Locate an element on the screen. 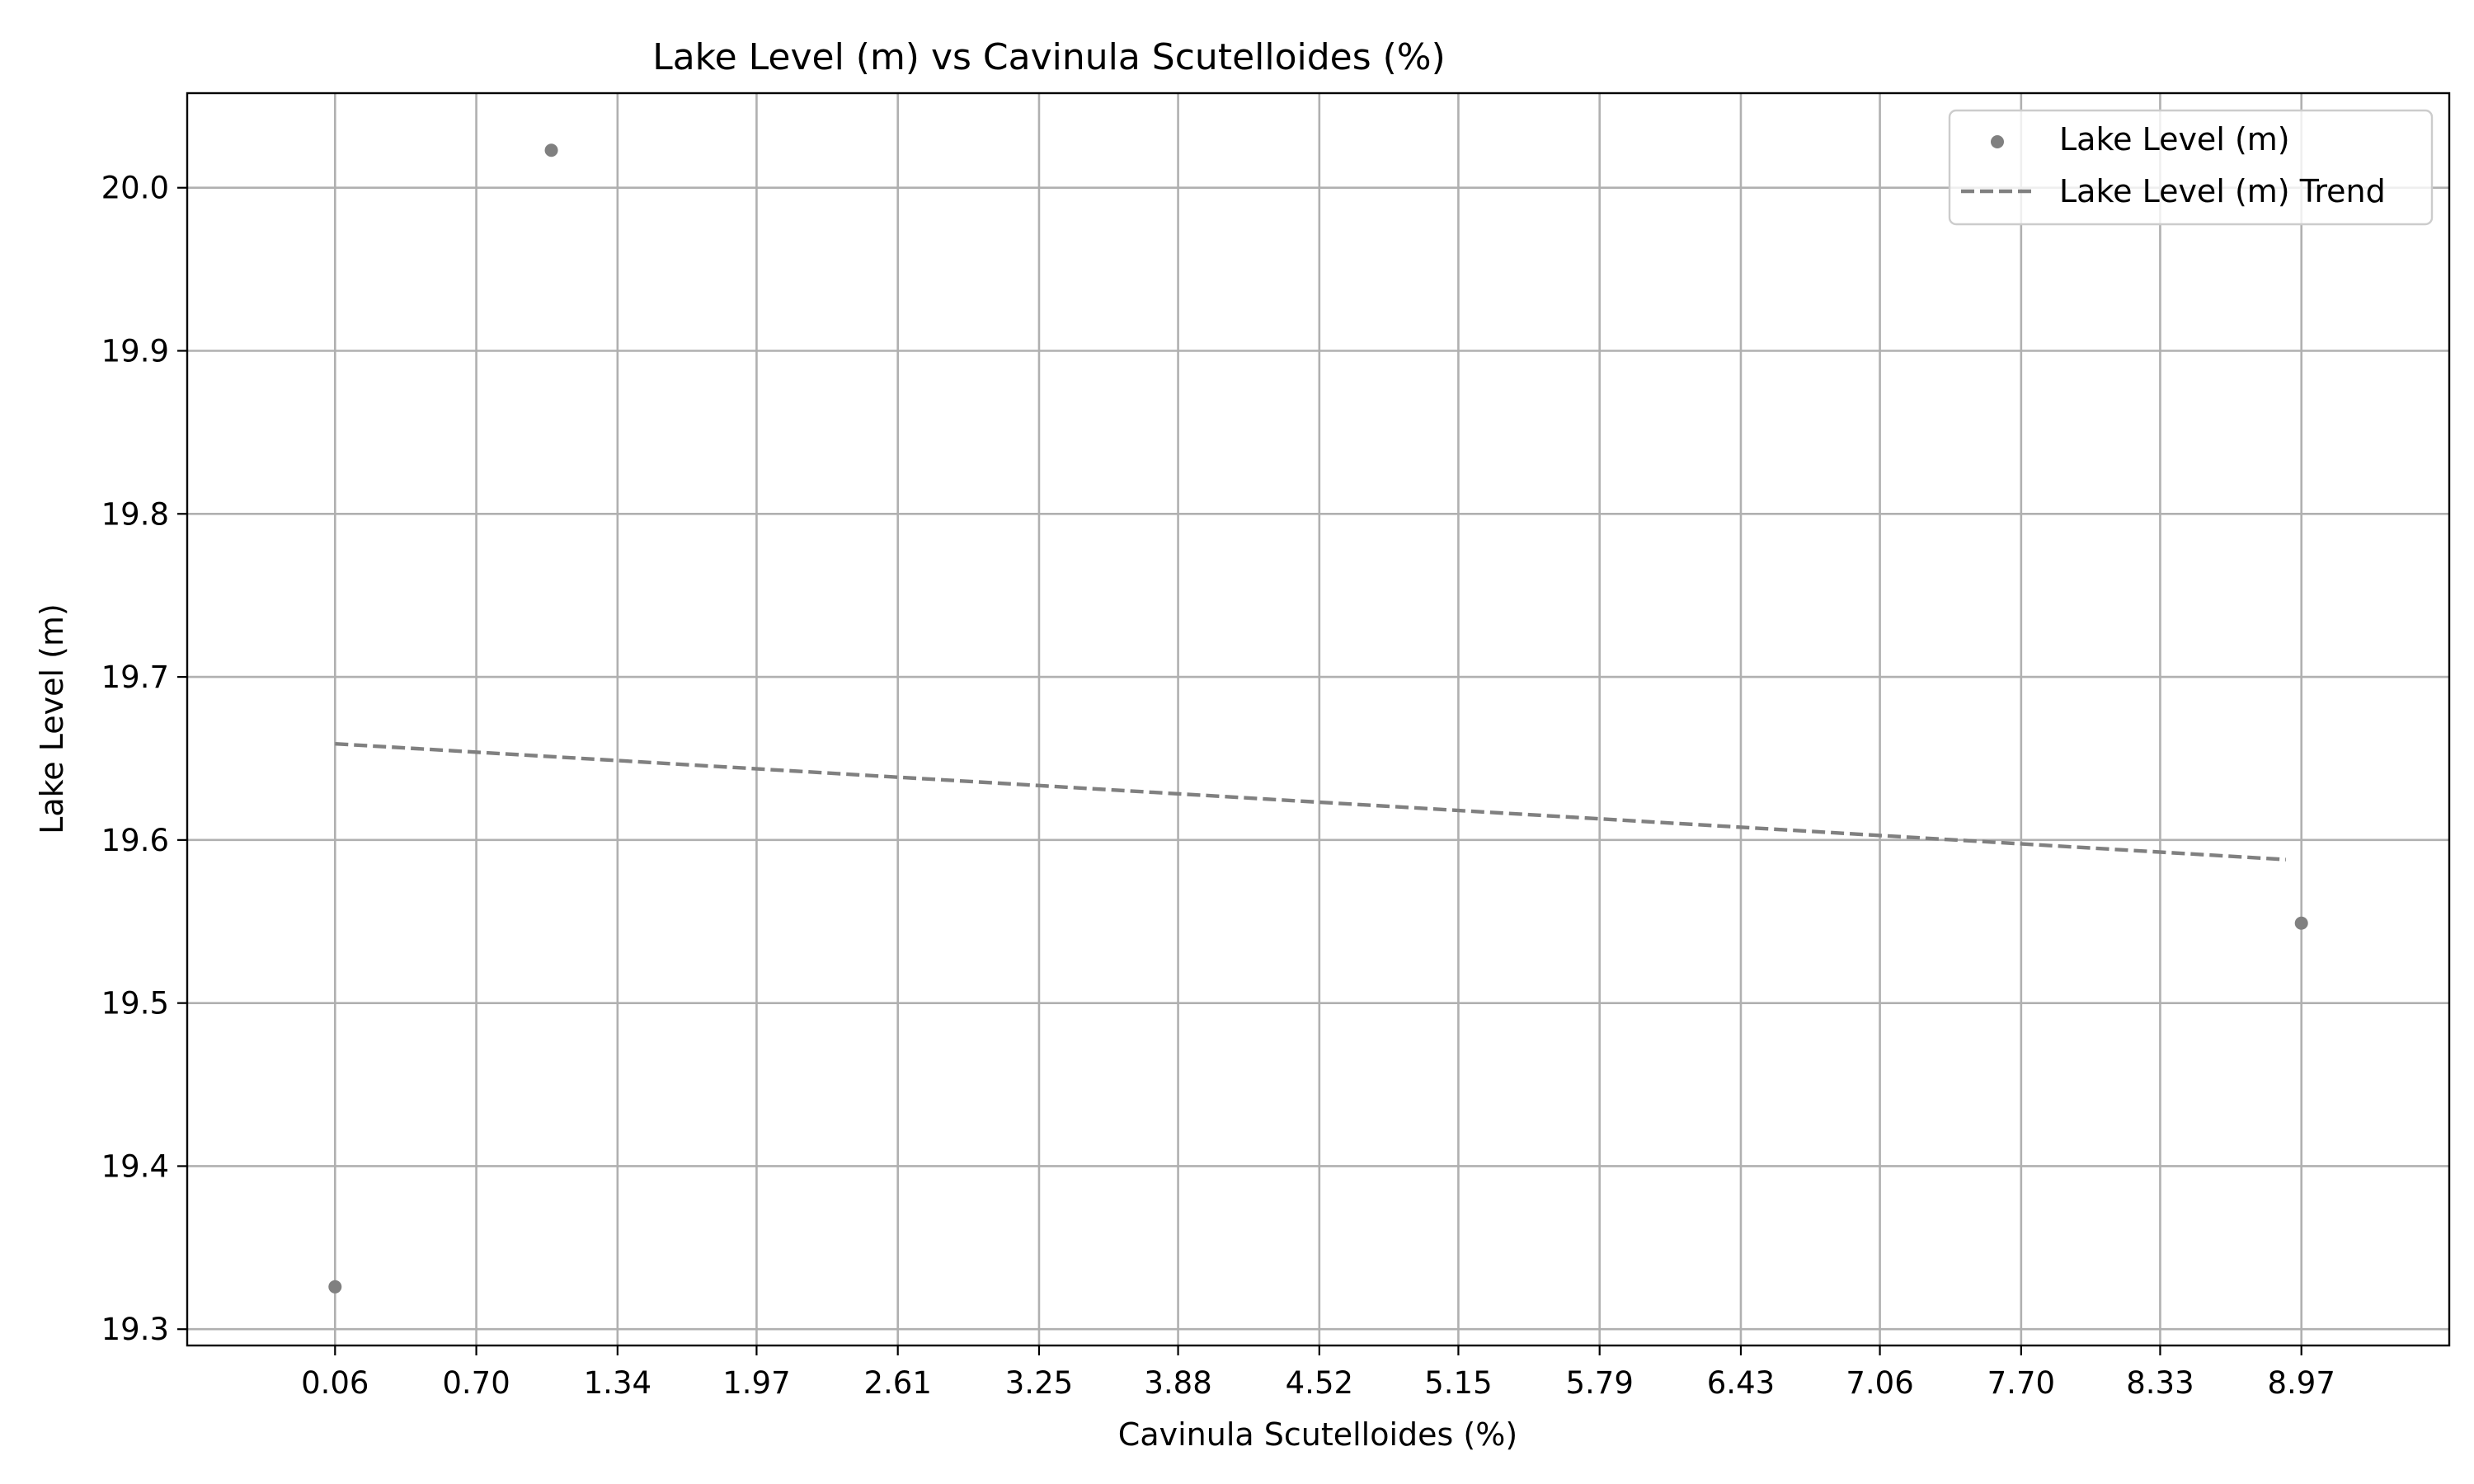 The height and width of the screenshot is (1484, 2474). y-tick-label: 19.3 is located at coordinates (135, 1329).